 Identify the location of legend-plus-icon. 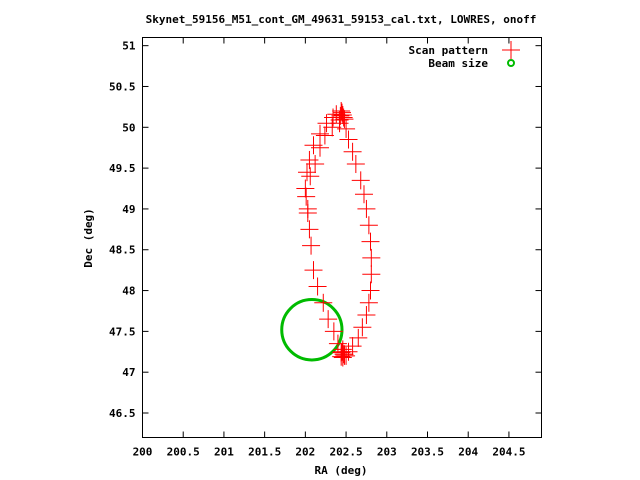
(511, 50).